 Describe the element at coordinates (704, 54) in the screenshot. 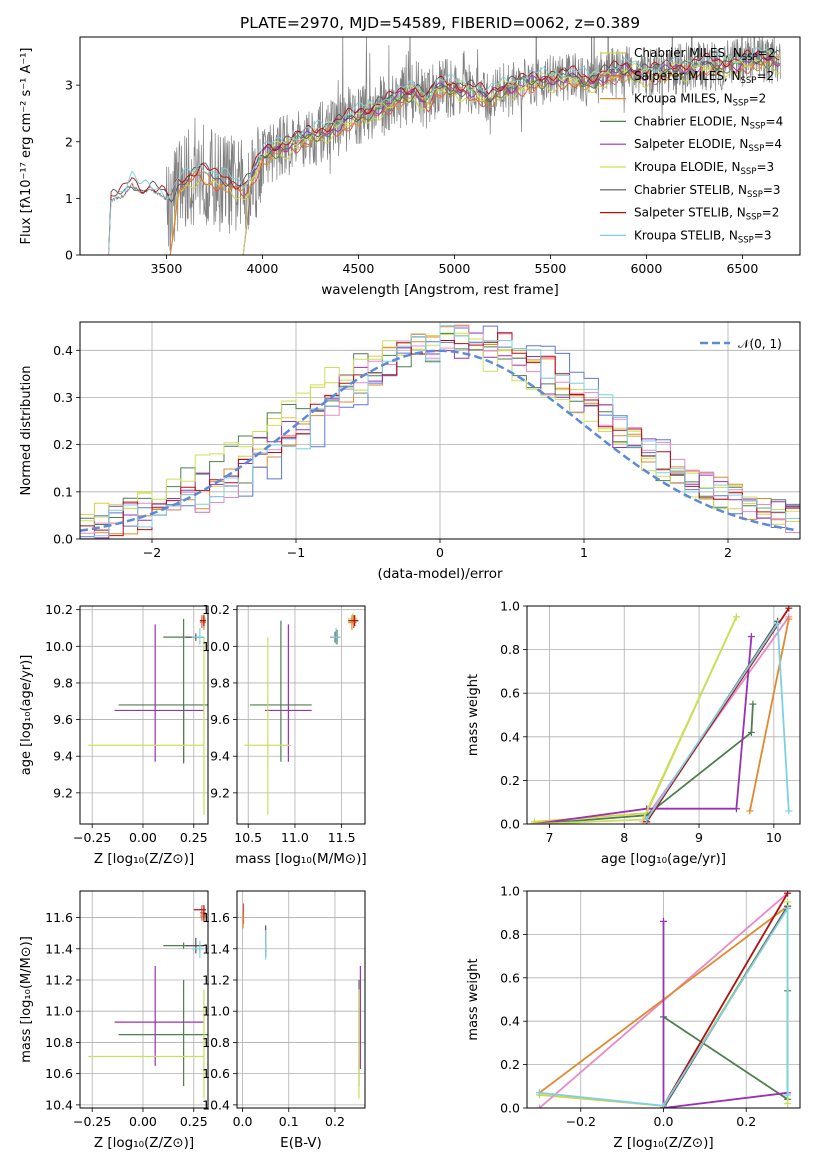

I see `legend-label: Chabrier MILES, NSSP=2` at that location.